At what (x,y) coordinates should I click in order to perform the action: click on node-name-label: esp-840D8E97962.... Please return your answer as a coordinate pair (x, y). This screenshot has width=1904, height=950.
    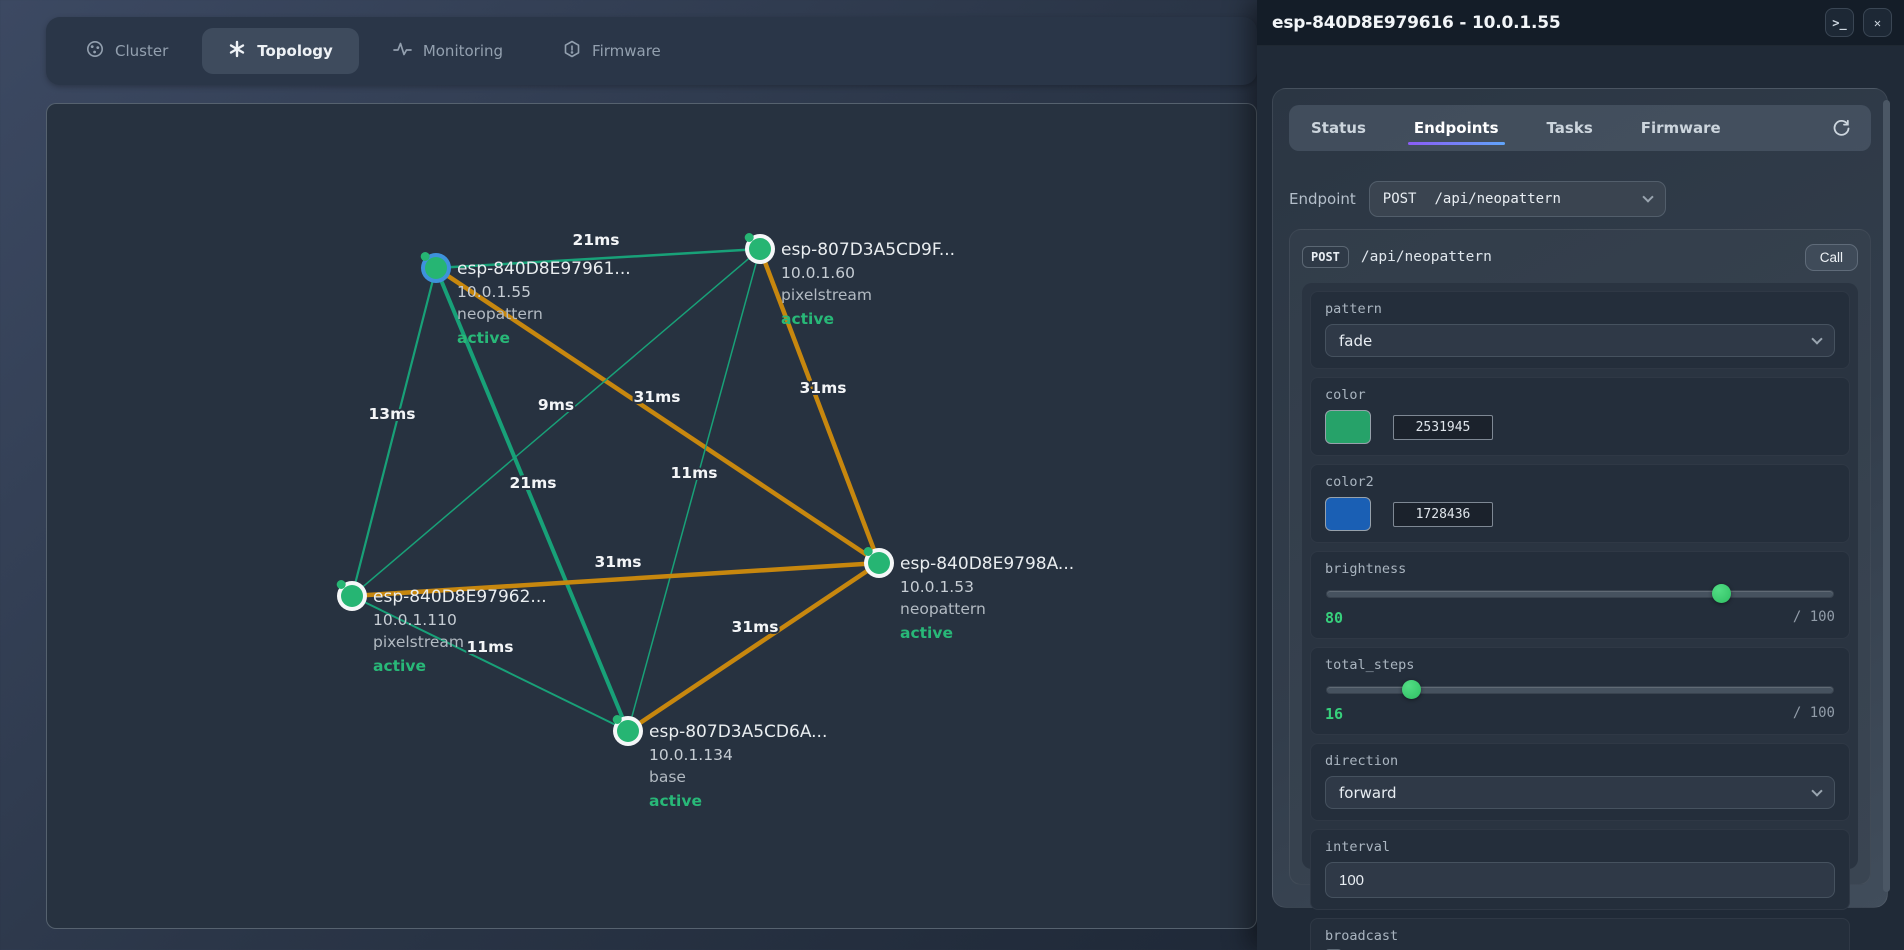
    Looking at the image, I should click on (460, 597).